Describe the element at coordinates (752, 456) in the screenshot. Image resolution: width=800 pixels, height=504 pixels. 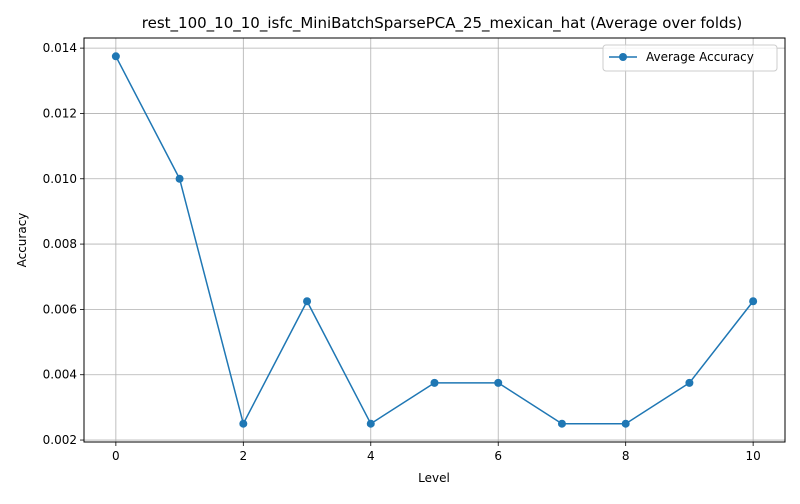
I see `x-tick-label: 10` at that location.